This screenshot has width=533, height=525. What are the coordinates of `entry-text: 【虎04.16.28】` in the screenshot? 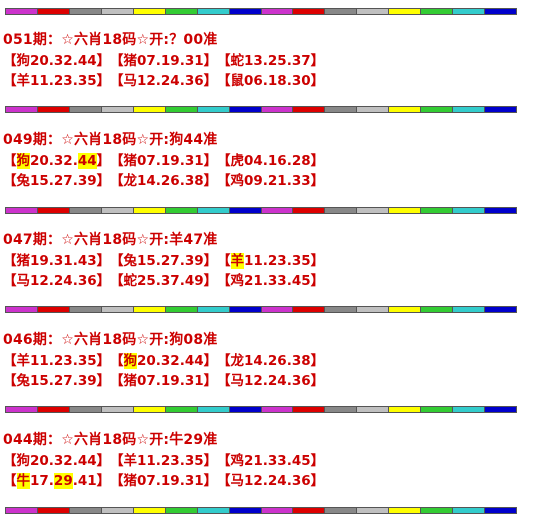 It's located at (271, 161).